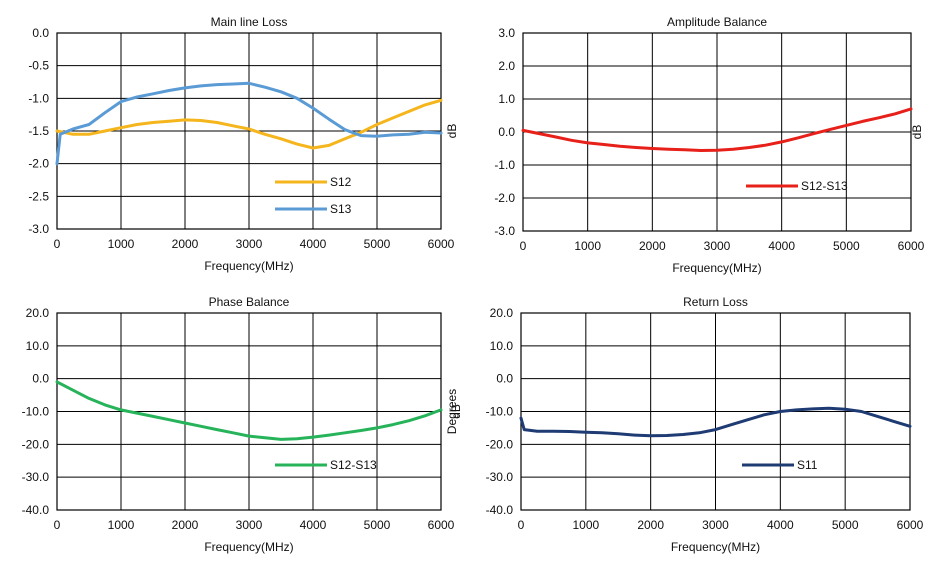 The width and height of the screenshot is (928, 563). Describe the element at coordinates (38, 66) in the screenshot. I see `y-tick-label: -0.5` at that location.